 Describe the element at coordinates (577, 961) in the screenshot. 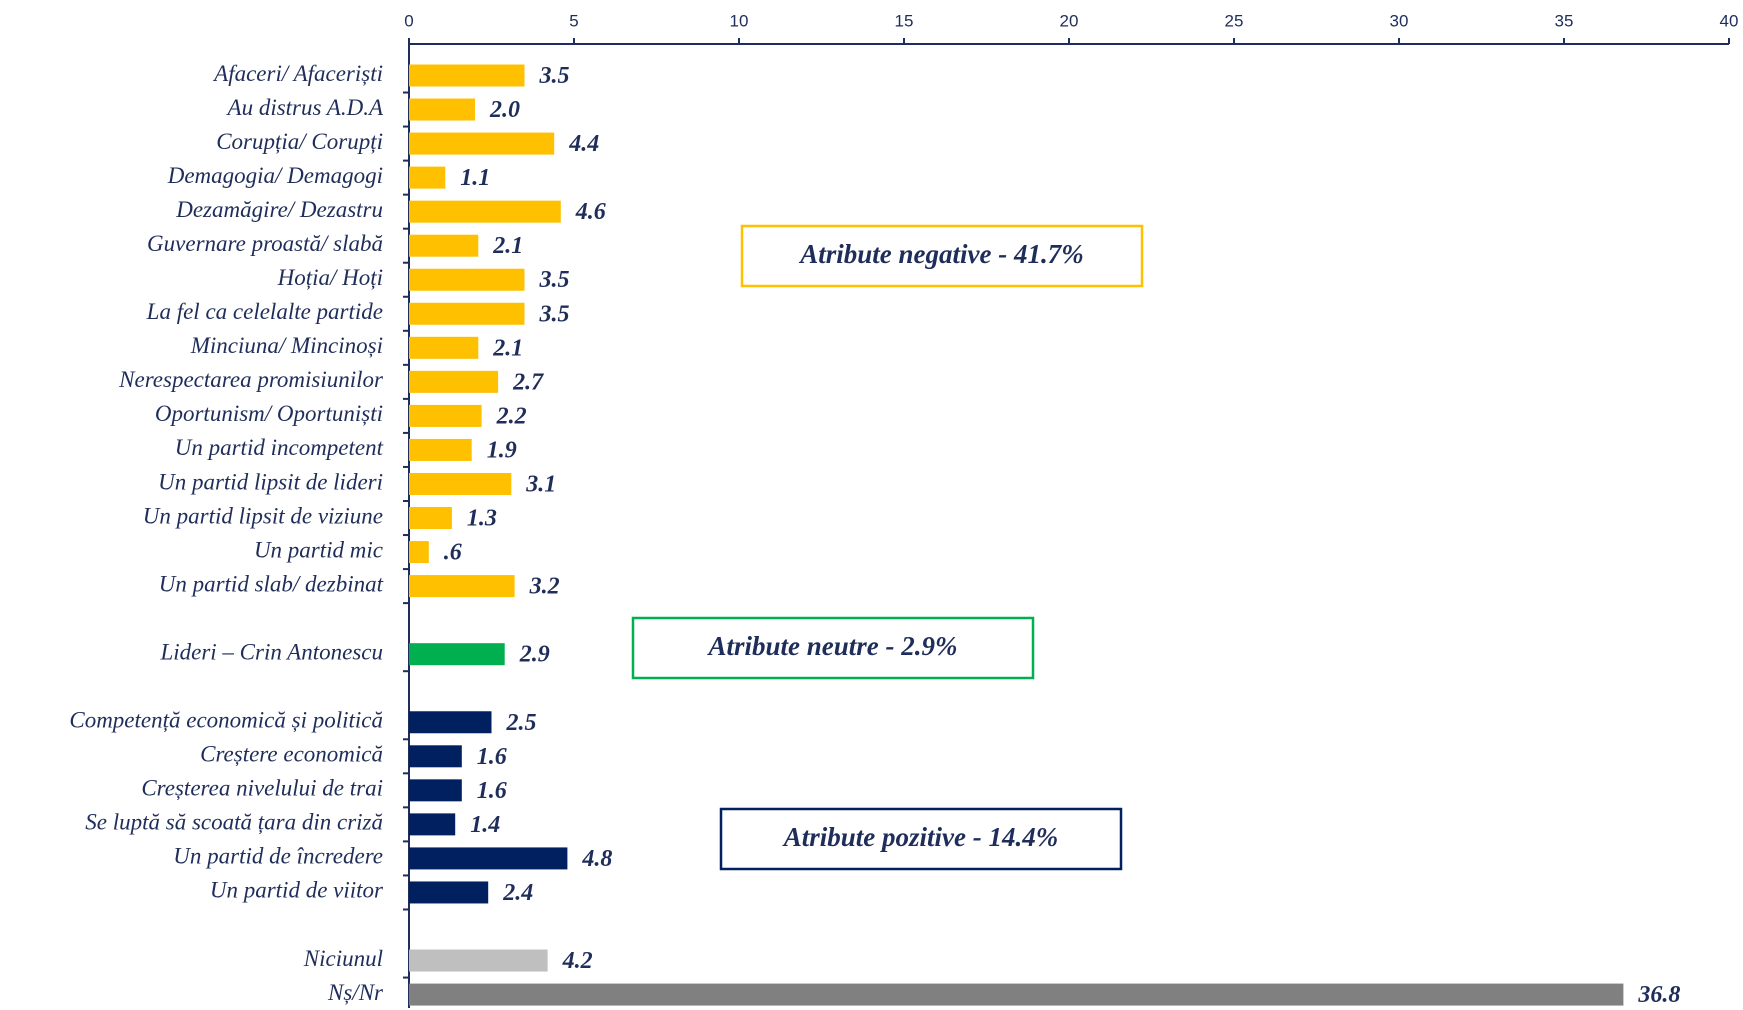

I see `value-label: 4.2` at that location.